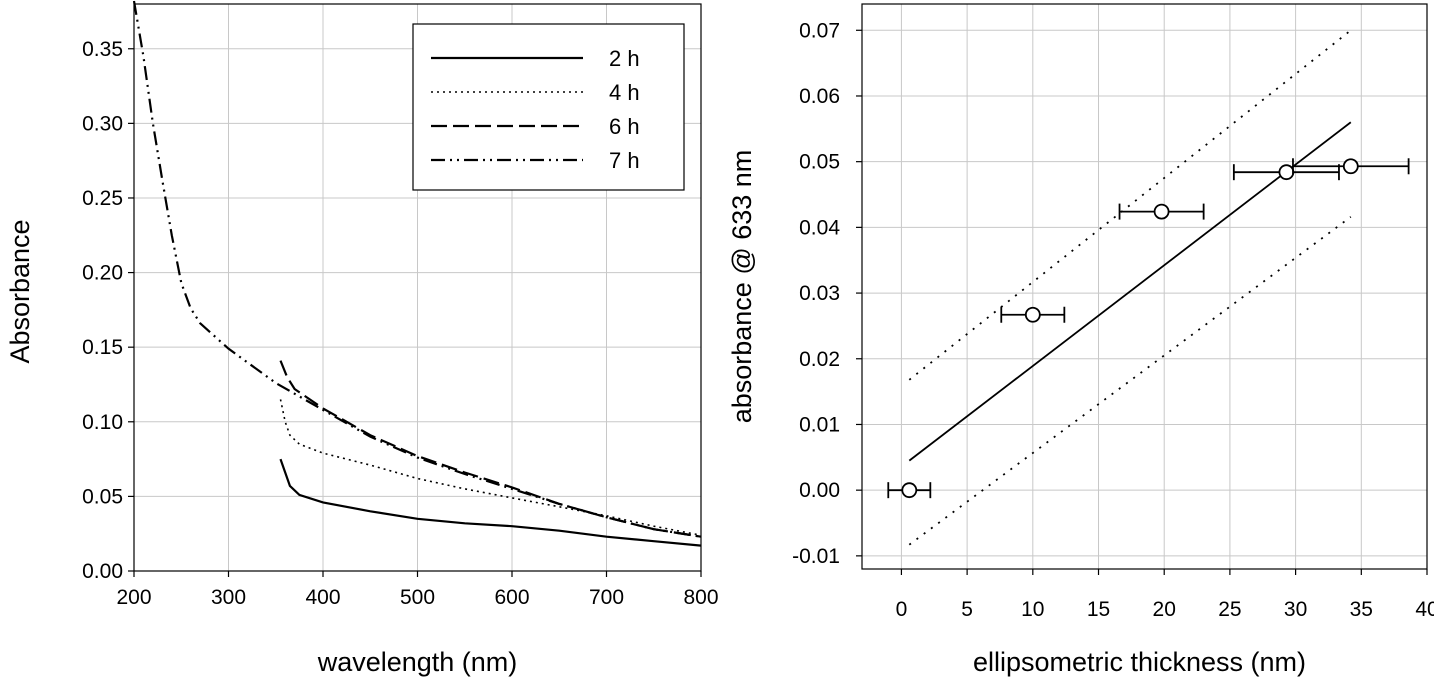  What do you see at coordinates (102, 123) in the screenshot?
I see `left-y-tick-label: 0.30` at bounding box center [102, 123].